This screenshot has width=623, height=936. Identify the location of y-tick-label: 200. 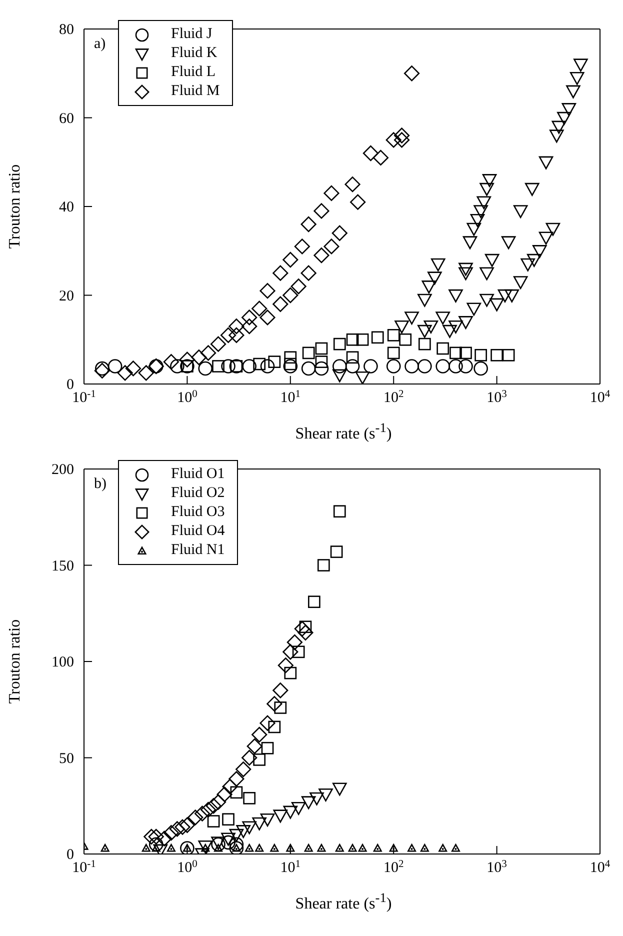
(63, 470).